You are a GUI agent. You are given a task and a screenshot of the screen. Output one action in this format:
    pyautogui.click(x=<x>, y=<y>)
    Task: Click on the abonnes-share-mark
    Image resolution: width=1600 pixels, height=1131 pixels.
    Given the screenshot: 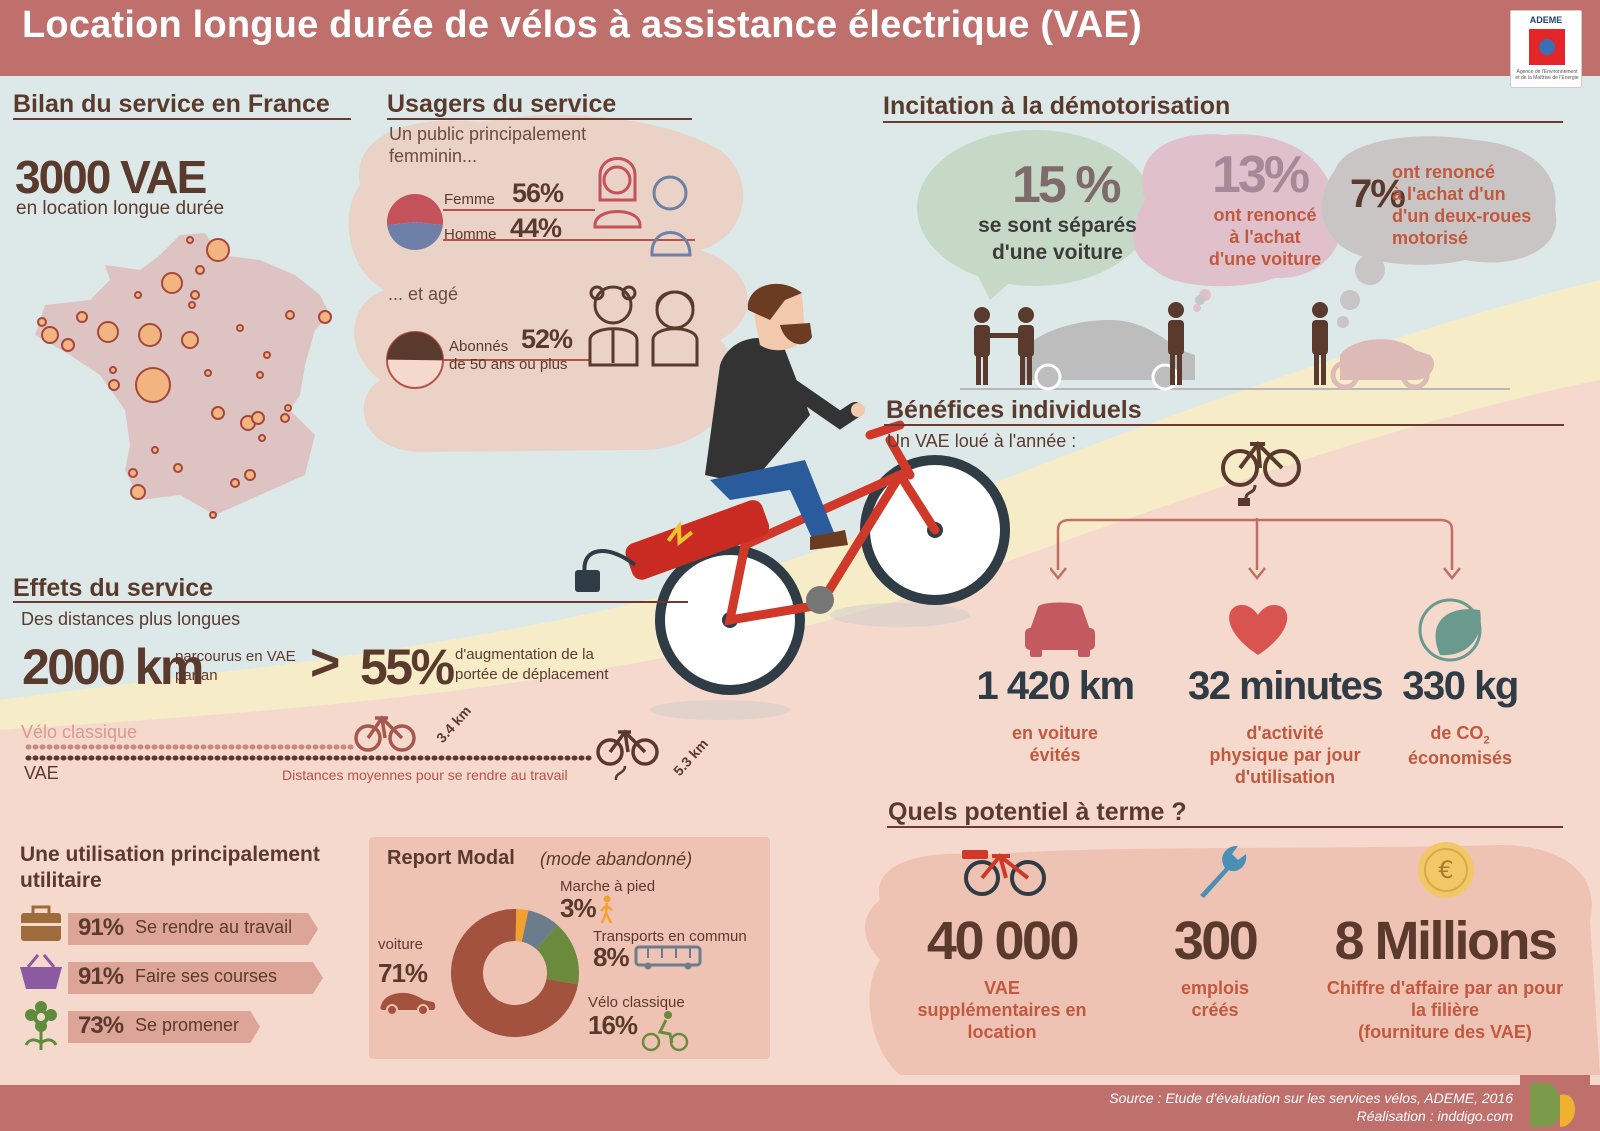 What is the action you would take?
    pyautogui.click(x=415, y=346)
    